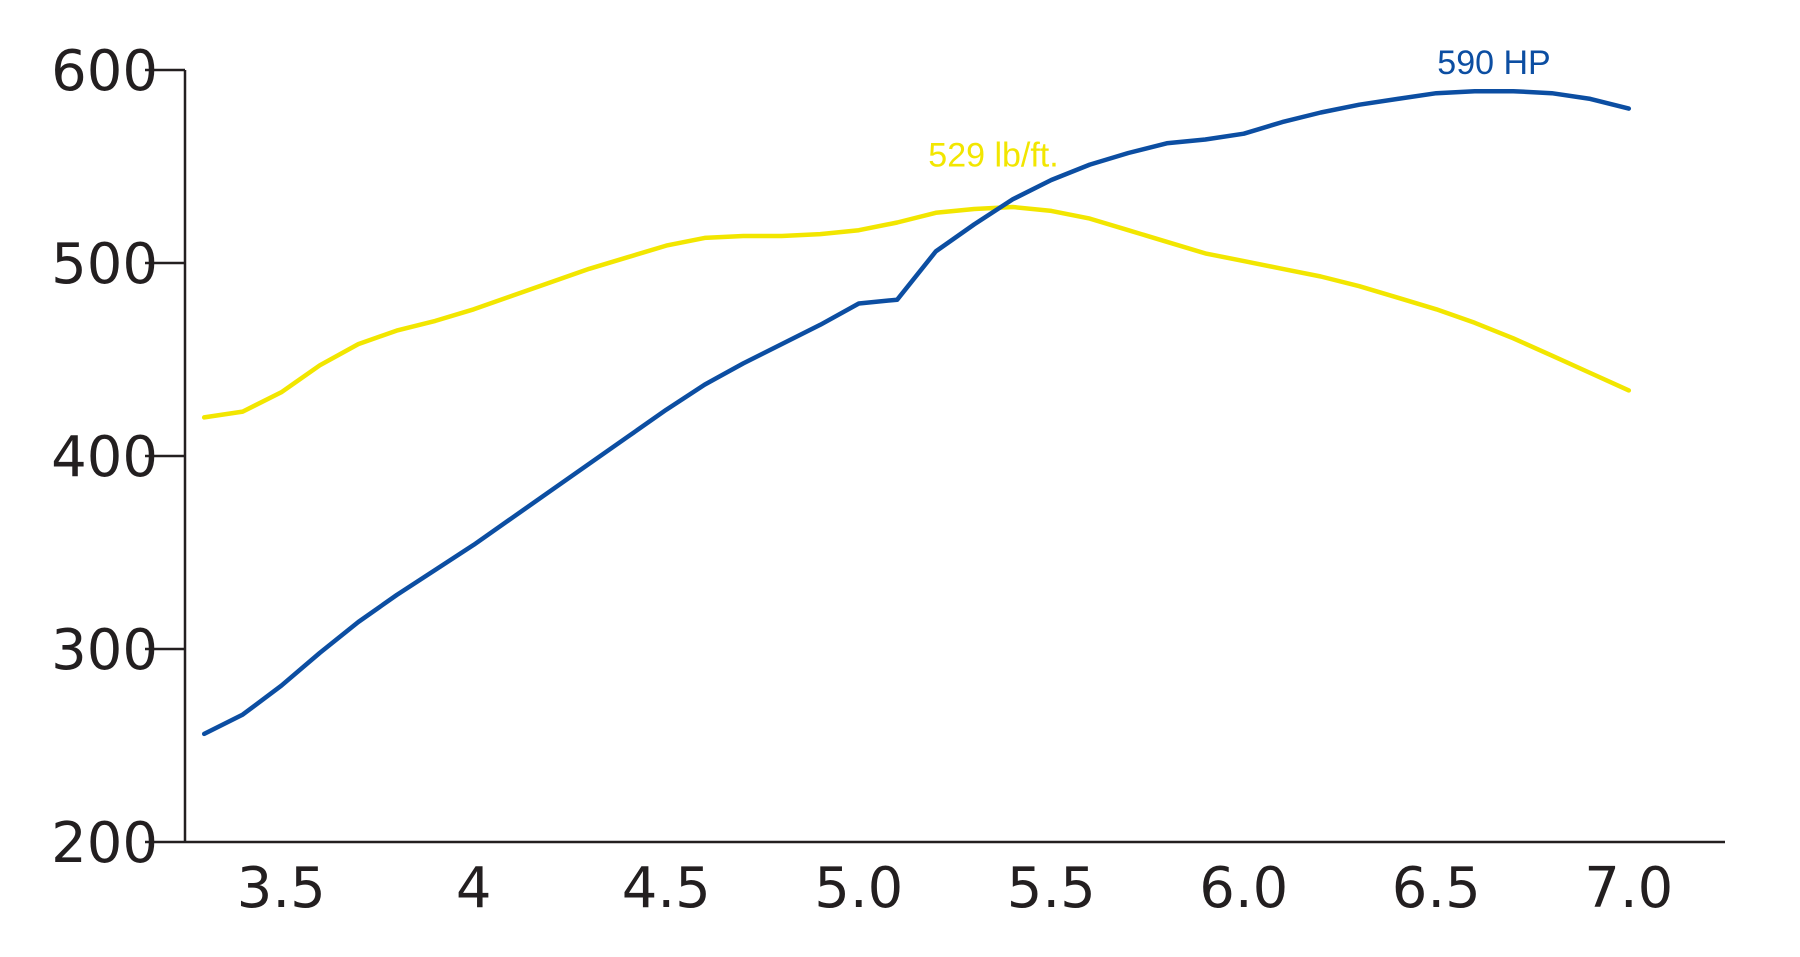  Describe the element at coordinates (474, 888) in the screenshot. I see `x-tick-label: 4` at that location.